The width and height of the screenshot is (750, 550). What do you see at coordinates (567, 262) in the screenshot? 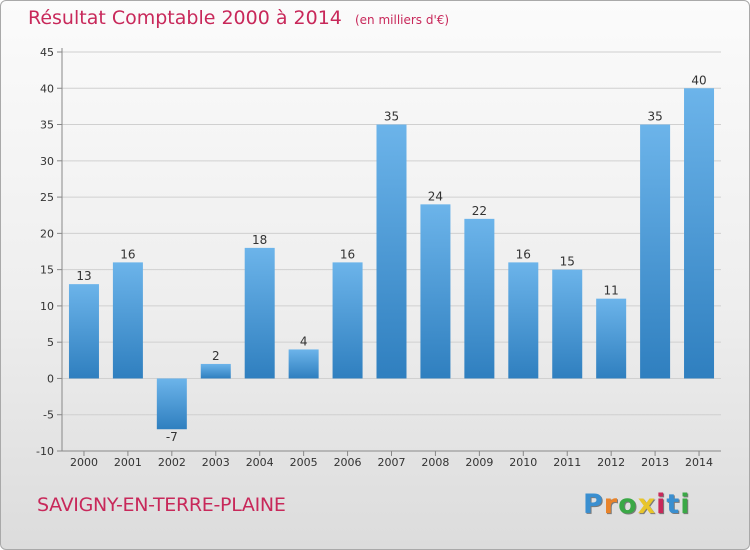
I see `data-label: 15` at bounding box center [567, 262].